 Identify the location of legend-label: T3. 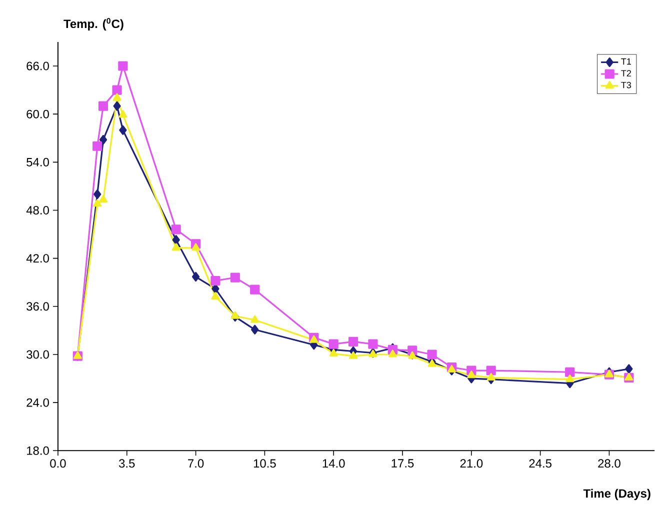
(626, 85).